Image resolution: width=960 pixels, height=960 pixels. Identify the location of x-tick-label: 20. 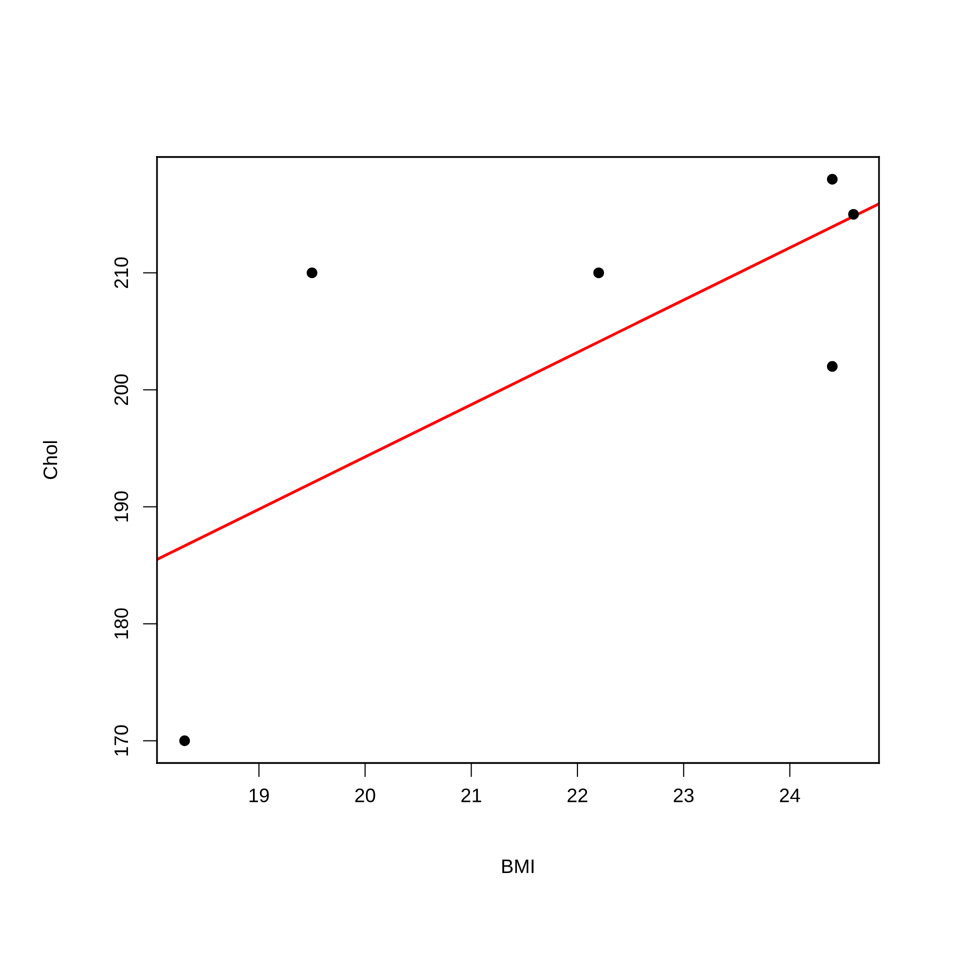
(365, 795).